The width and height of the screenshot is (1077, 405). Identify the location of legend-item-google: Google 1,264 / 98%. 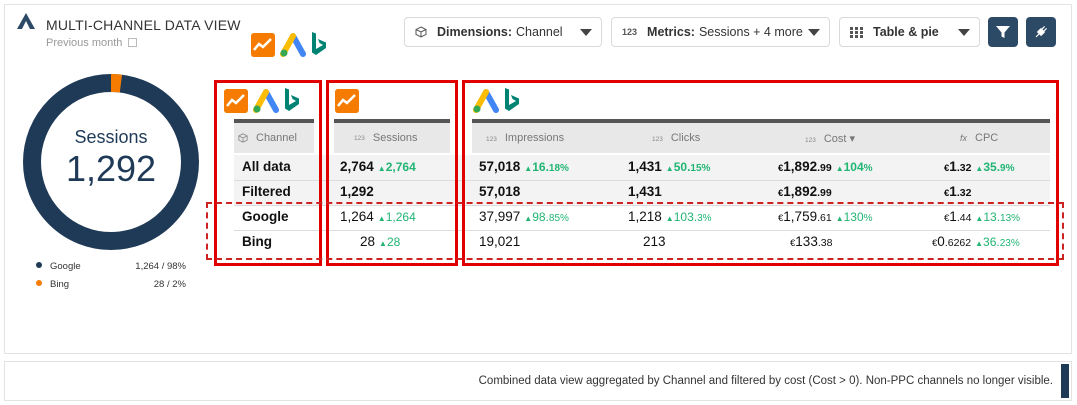
(111, 266).